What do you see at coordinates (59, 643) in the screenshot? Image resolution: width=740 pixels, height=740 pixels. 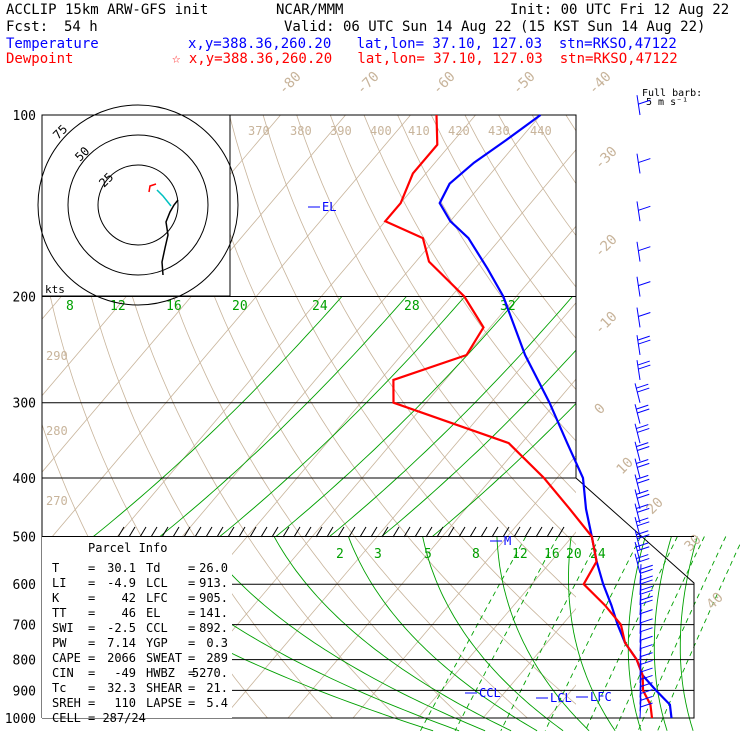 I see `parcel-param-name: PW` at bounding box center [59, 643].